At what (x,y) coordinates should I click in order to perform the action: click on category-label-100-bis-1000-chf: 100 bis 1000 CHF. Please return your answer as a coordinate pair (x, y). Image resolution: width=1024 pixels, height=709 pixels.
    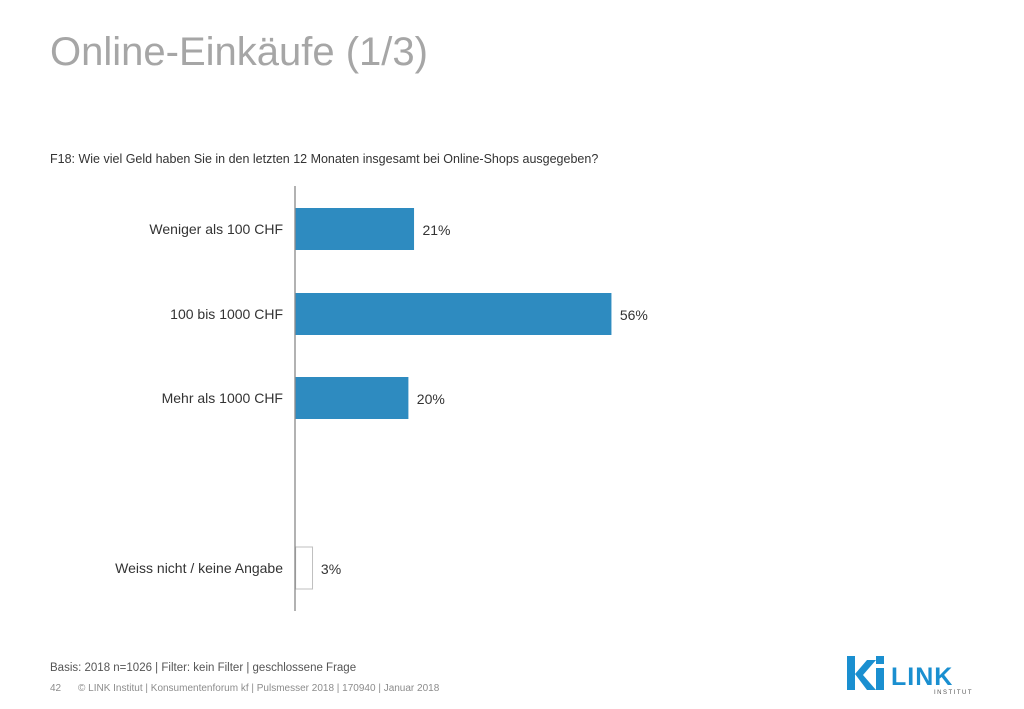
    Looking at the image, I should click on (226, 314).